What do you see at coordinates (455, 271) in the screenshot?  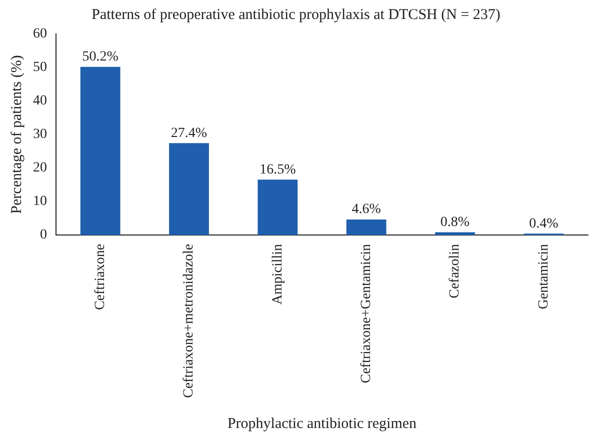 I see `x-tick-label: Cefazolin` at bounding box center [455, 271].